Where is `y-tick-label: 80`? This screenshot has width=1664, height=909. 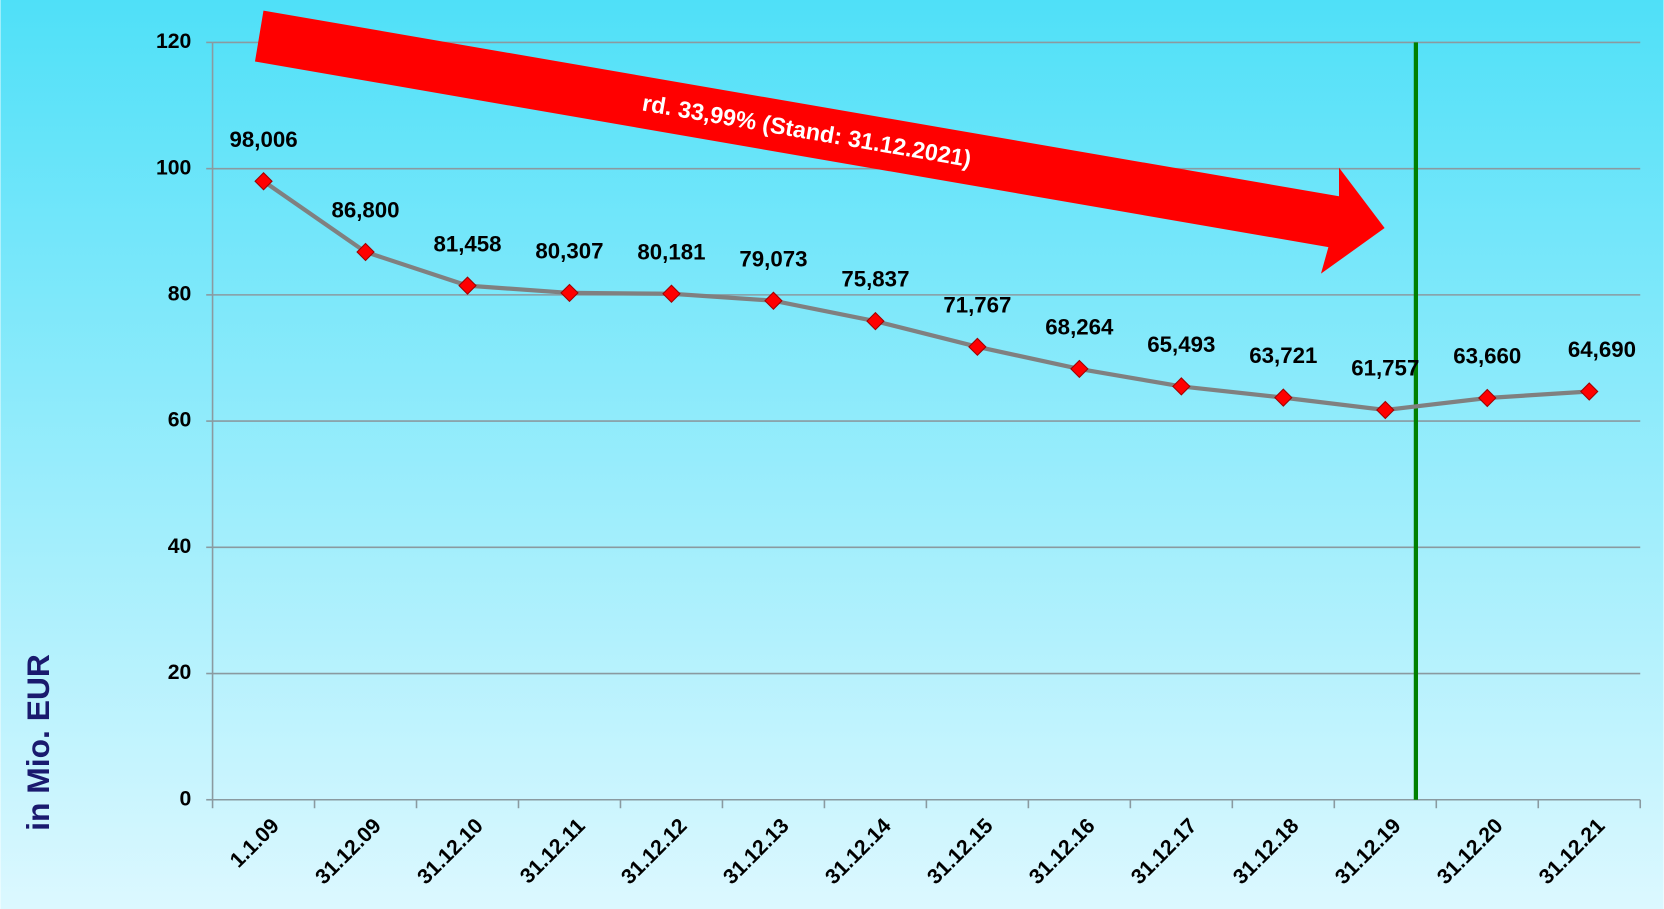
y-tick-label: 80 is located at coordinates (180, 293).